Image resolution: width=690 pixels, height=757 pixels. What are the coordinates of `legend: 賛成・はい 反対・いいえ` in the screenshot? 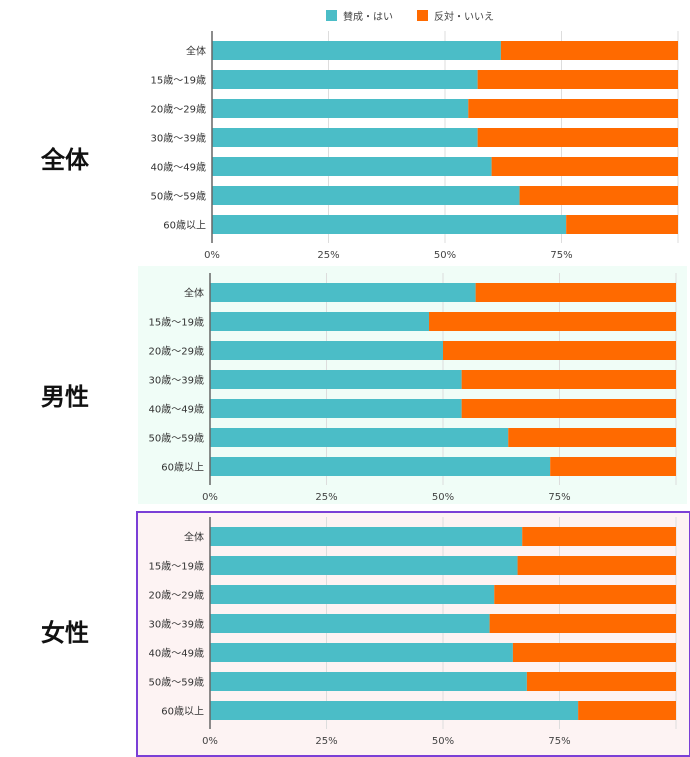 It's located at (345, 16).